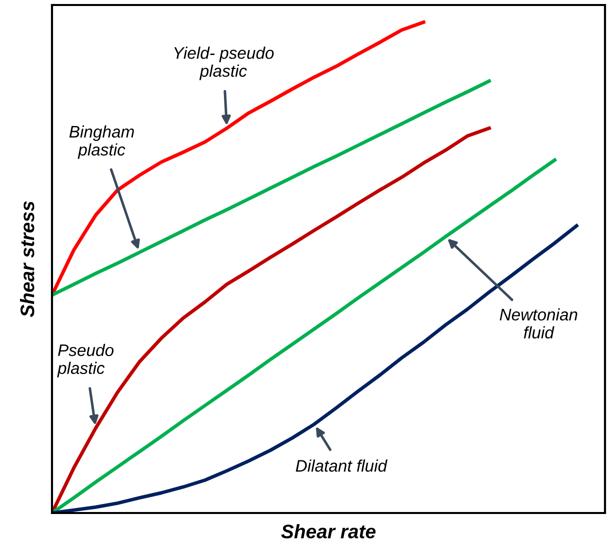 Image resolution: width=609 pixels, height=545 pixels. I want to click on annotation: Yield- pseudo plastic, so click(224, 63).